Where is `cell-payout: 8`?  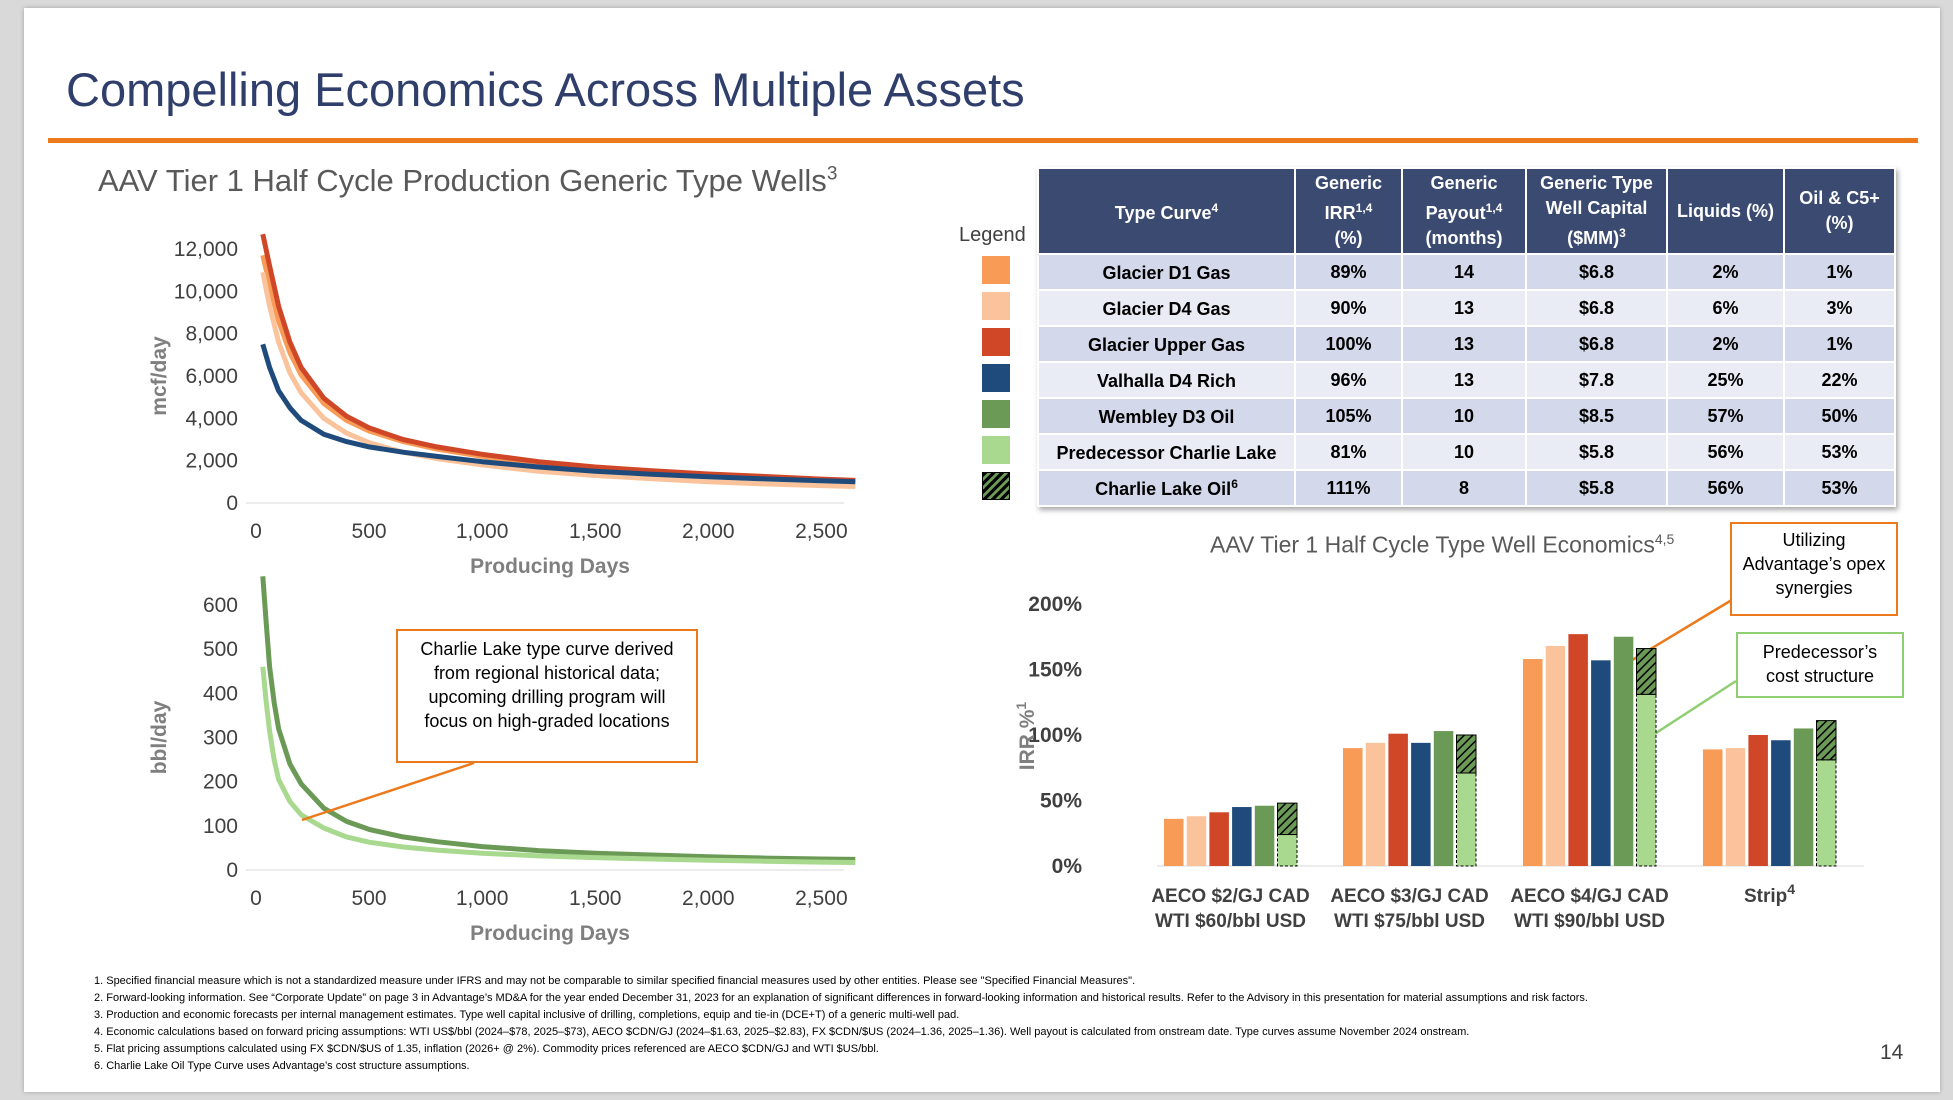 cell-payout: 8 is located at coordinates (1464, 488).